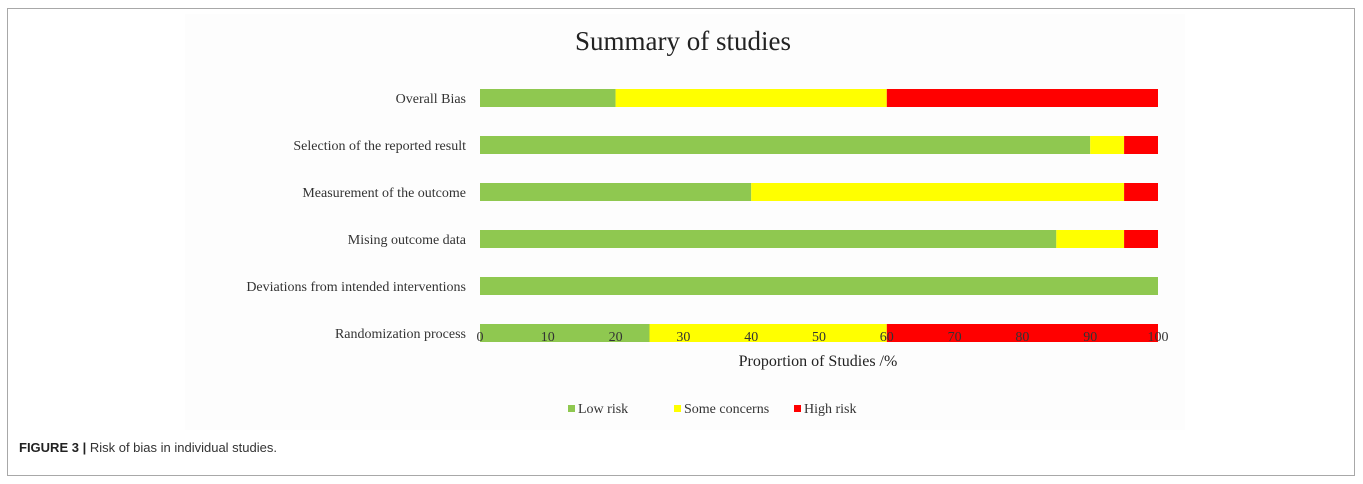 Image resolution: width=1363 pixels, height=484 pixels. Describe the element at coordinates (1022, 337) in the screenshot. I see `x-tick-label: 80` at that location.